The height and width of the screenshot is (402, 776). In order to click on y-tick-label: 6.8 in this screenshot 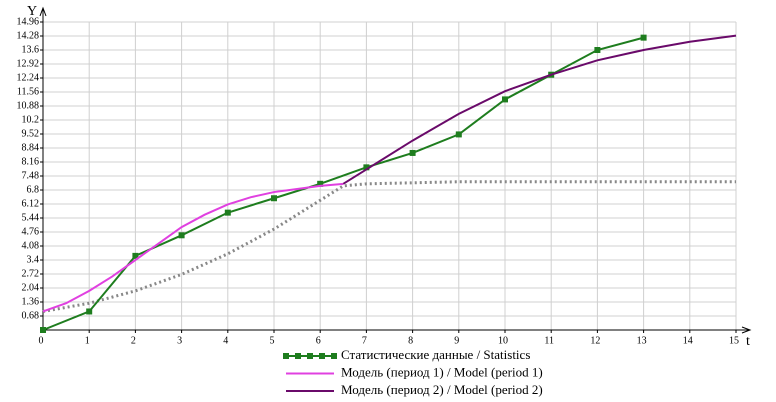, I will do `click(33, 189)`.